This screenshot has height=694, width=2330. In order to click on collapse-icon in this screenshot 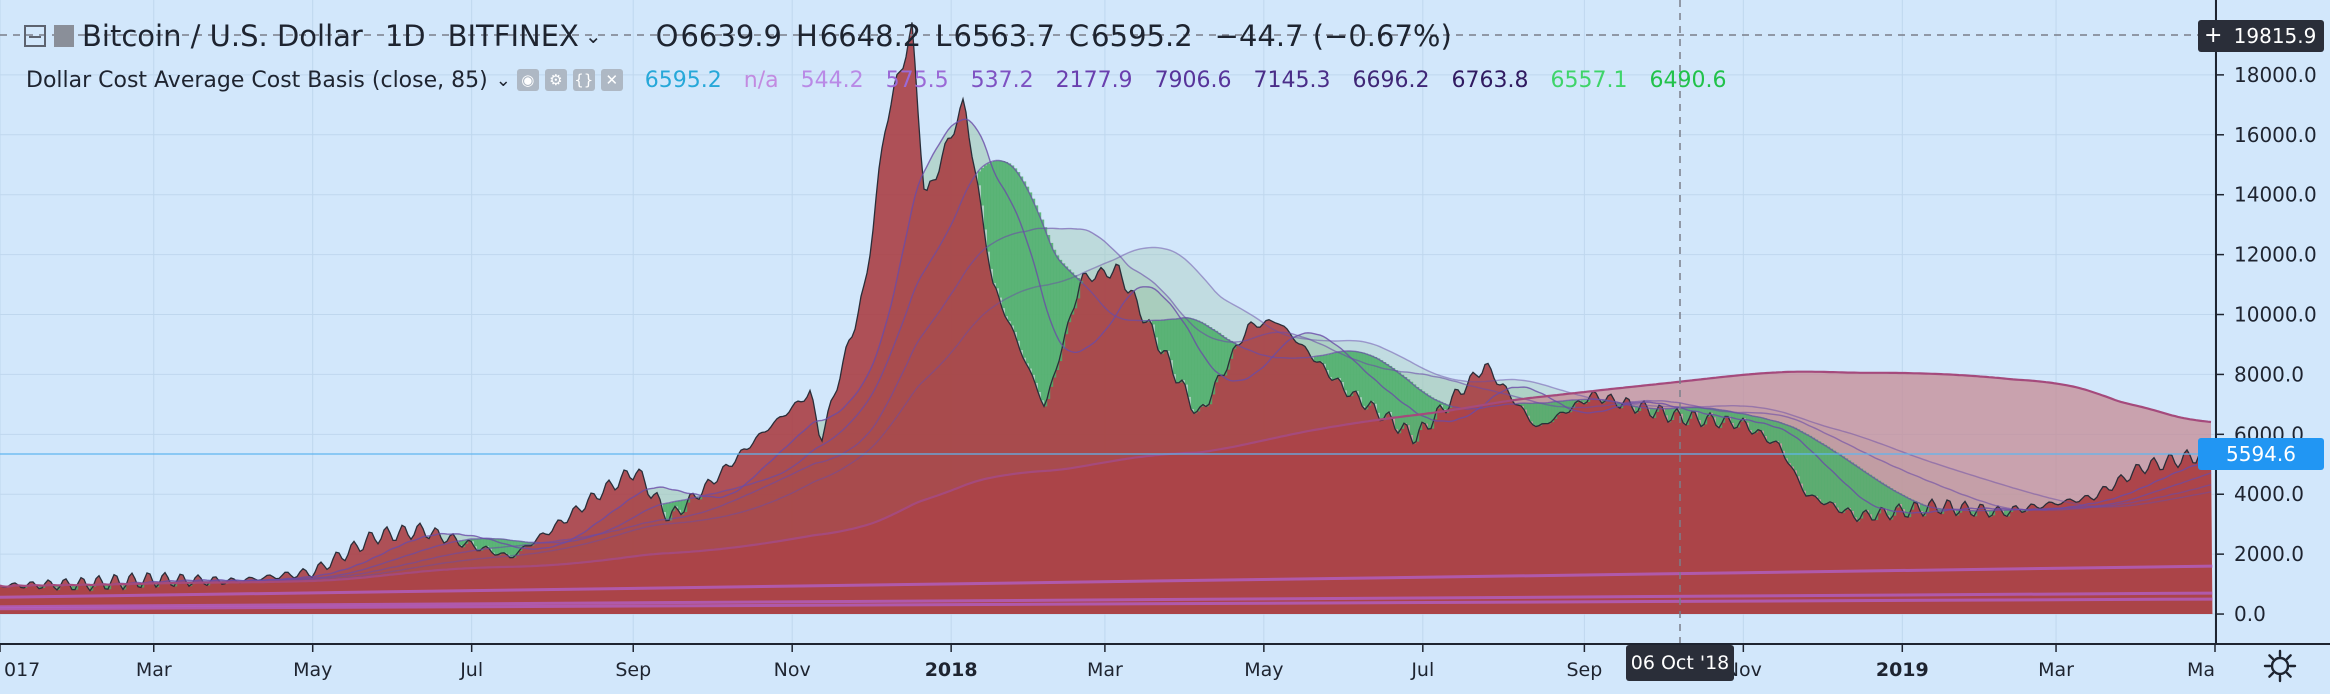, I will do `click(35, 36)`.